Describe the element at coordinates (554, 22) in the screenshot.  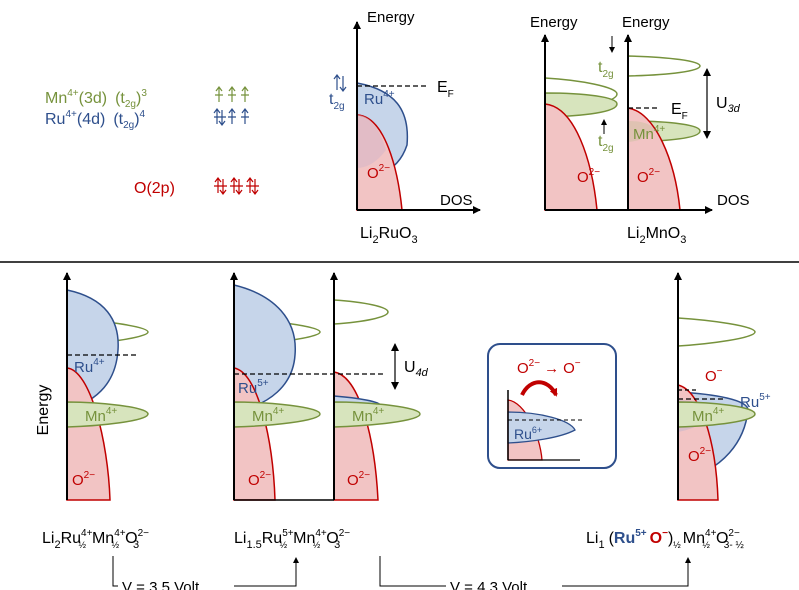
I see `energy-label-left: Energy` at that location.